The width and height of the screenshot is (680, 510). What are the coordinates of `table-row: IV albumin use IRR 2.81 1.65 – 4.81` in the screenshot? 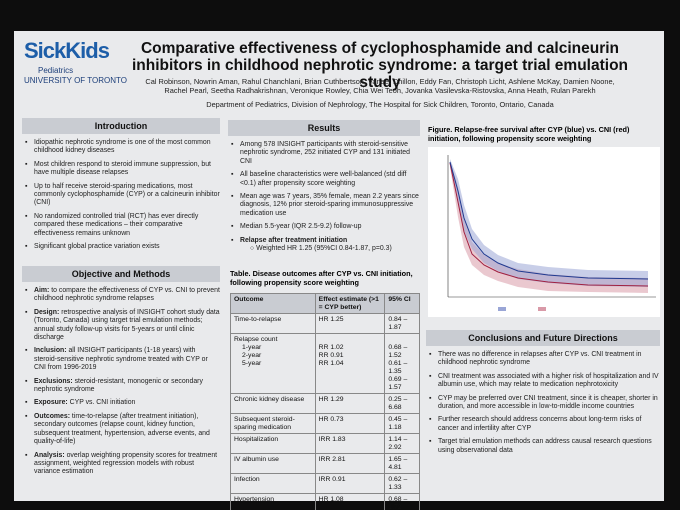 It's located at (325, 463).